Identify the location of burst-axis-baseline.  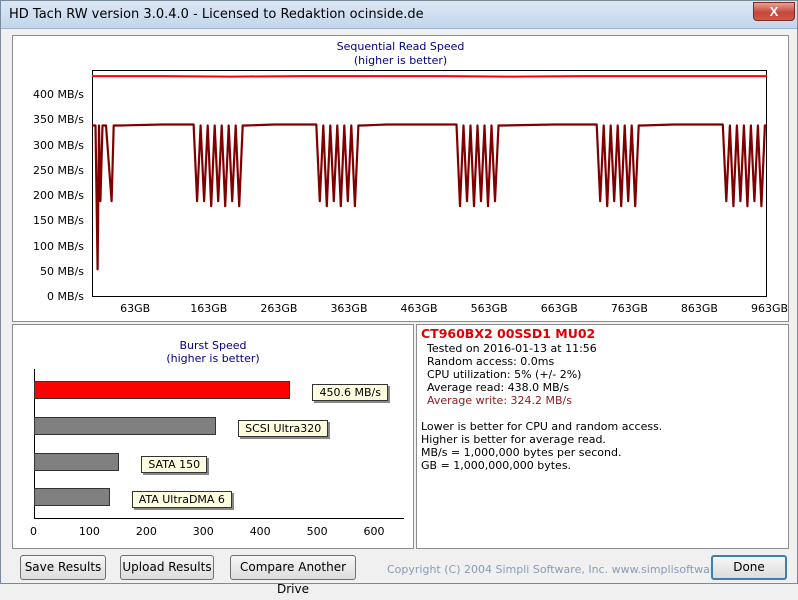
(219, 518).